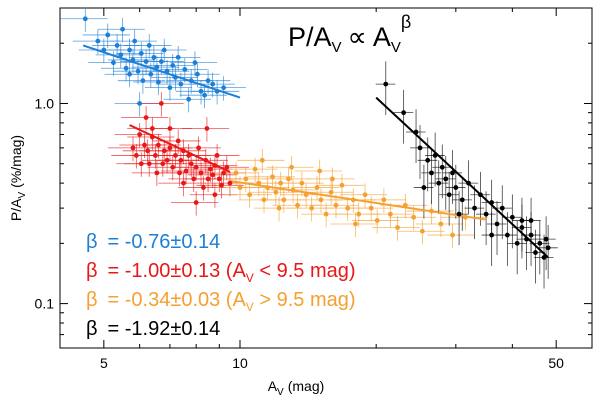 The height and width of the screenshot is (403, 600). Describe the element at coordinates (18, 178) in the screenshot. I see `y-axis-label: P/AV(%/mag)` at that location.